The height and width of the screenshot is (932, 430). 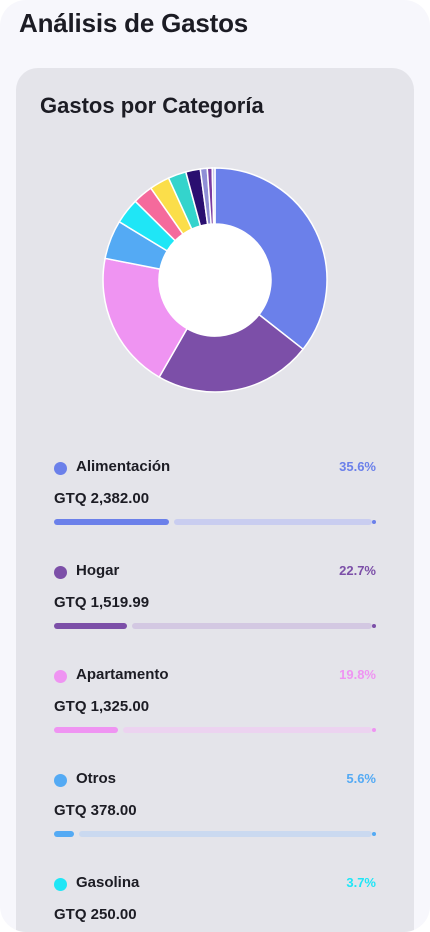 What do you see at coordinates (102, 706) in the screenshot?
I see `category-amount: GTQ 1,325.00` at bounding box center [102, 706].